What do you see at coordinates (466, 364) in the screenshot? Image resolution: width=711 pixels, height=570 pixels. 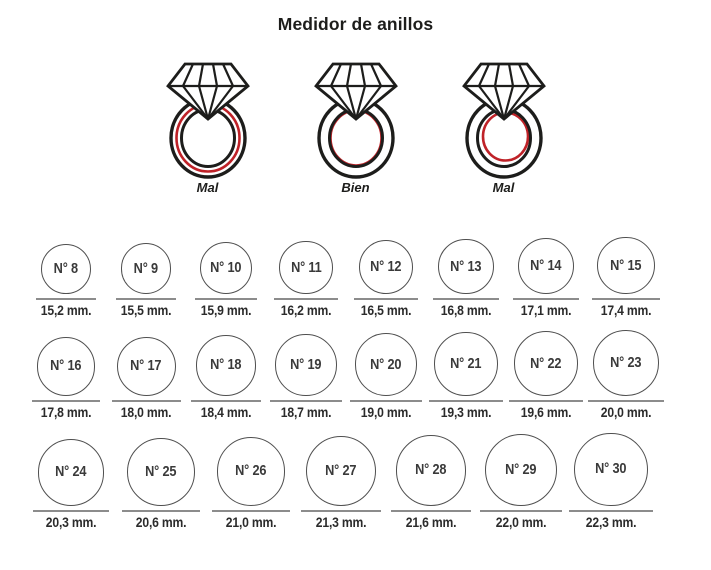 I see `size-number: N° 21` at bounding box center [466, 364].